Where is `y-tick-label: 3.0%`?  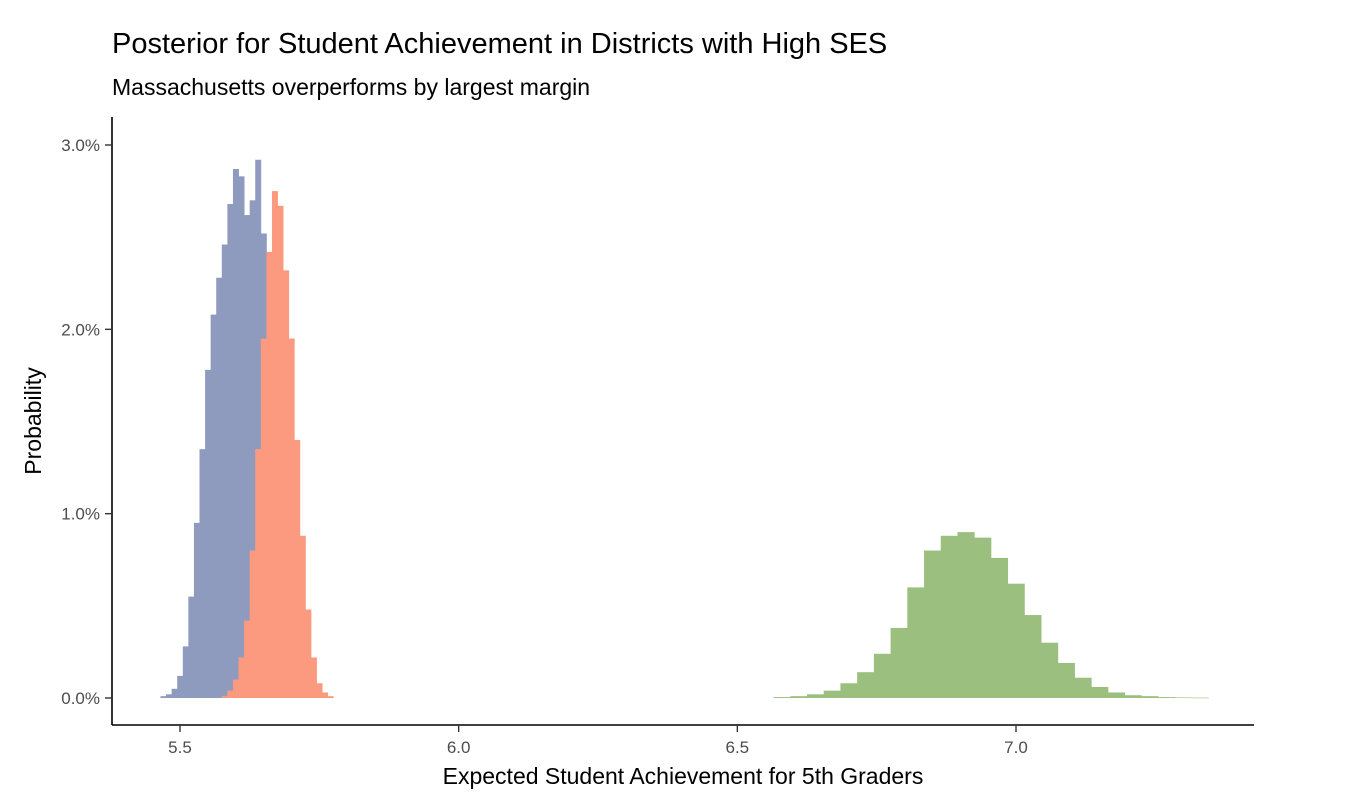 y-tick-label: 3.0% is located at coordinates (80, 145).